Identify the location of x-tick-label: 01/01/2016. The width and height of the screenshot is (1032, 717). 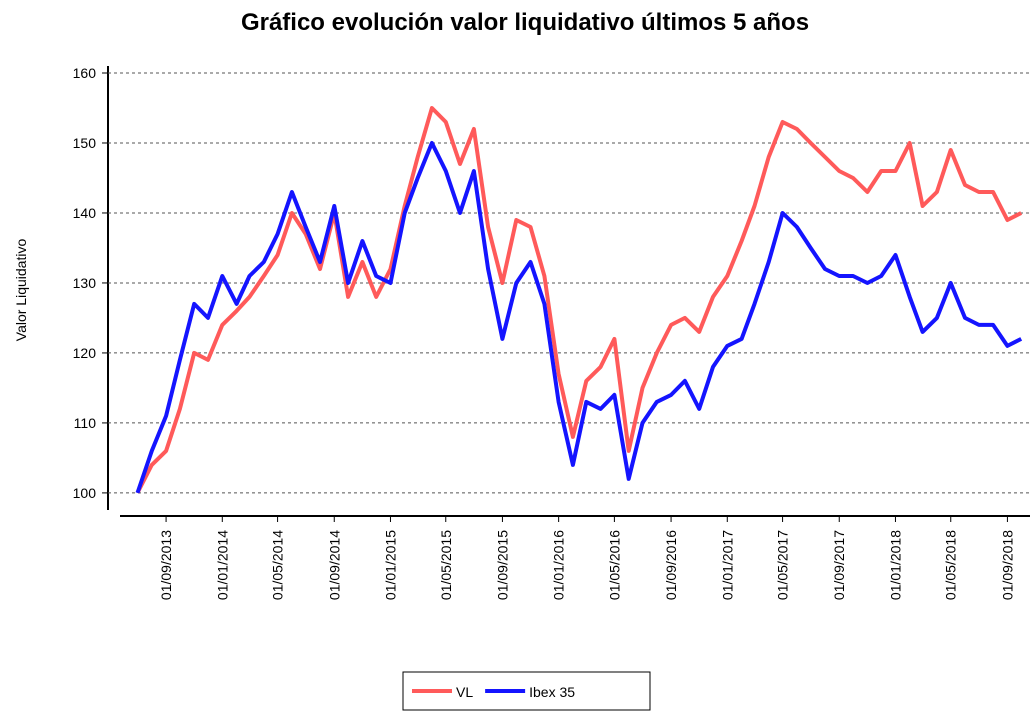
(559, 565).